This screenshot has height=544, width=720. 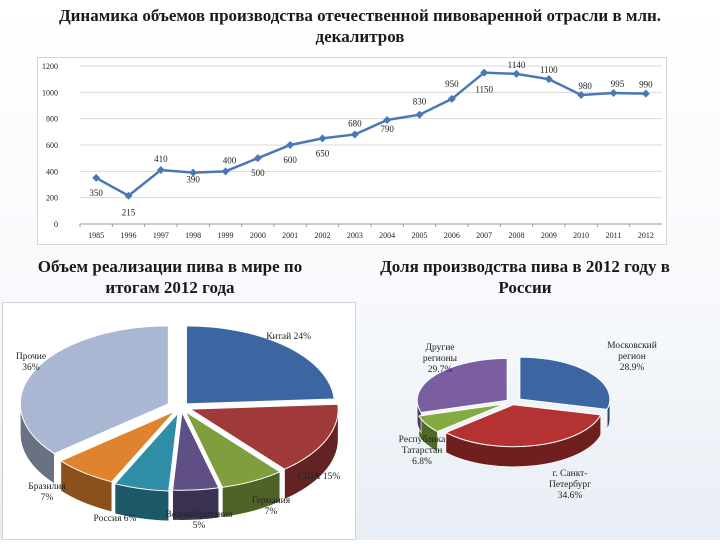 What do you see at coordinates (47, 498) in the screenshot?
I see `pie-label-line: 7%` at bounding box center [47, 498].